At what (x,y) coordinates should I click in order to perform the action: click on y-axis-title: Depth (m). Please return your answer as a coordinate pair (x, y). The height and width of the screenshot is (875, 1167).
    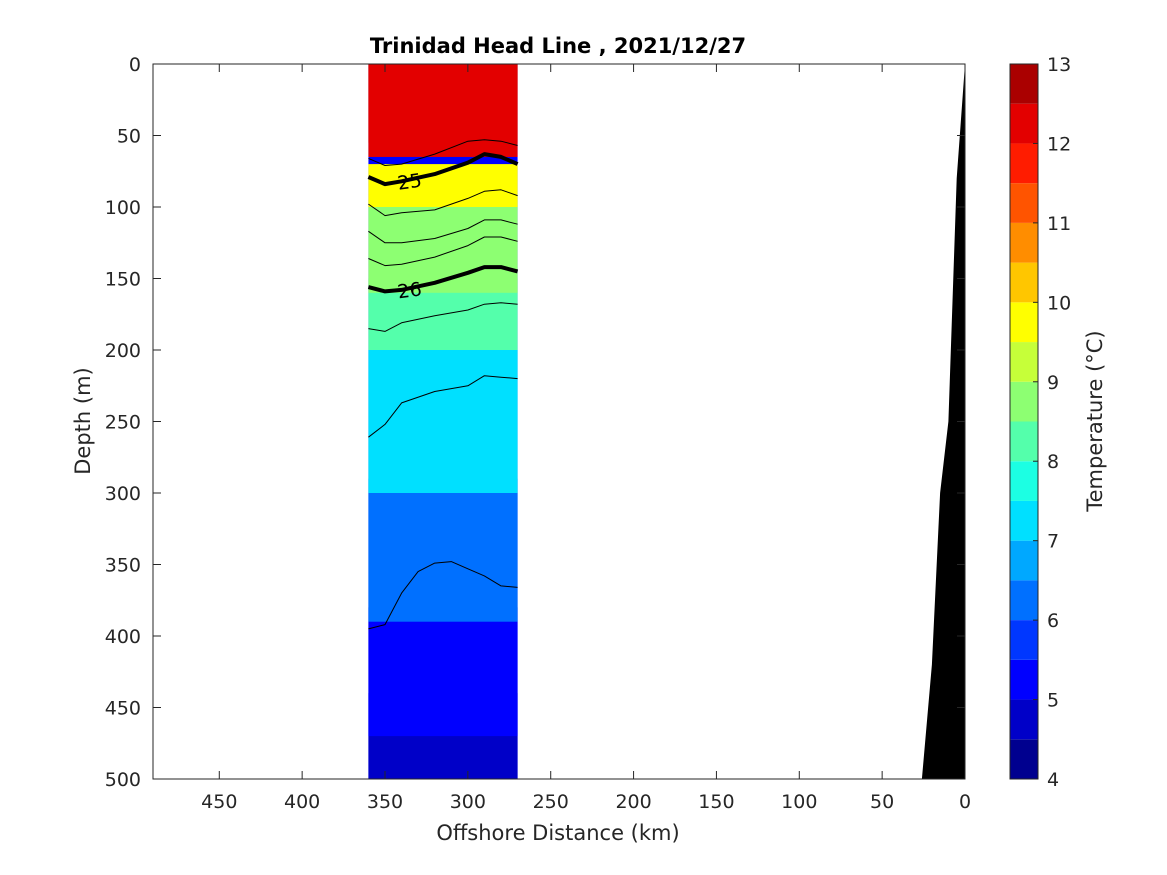
    Looking at the image, I should click on (83, 420).